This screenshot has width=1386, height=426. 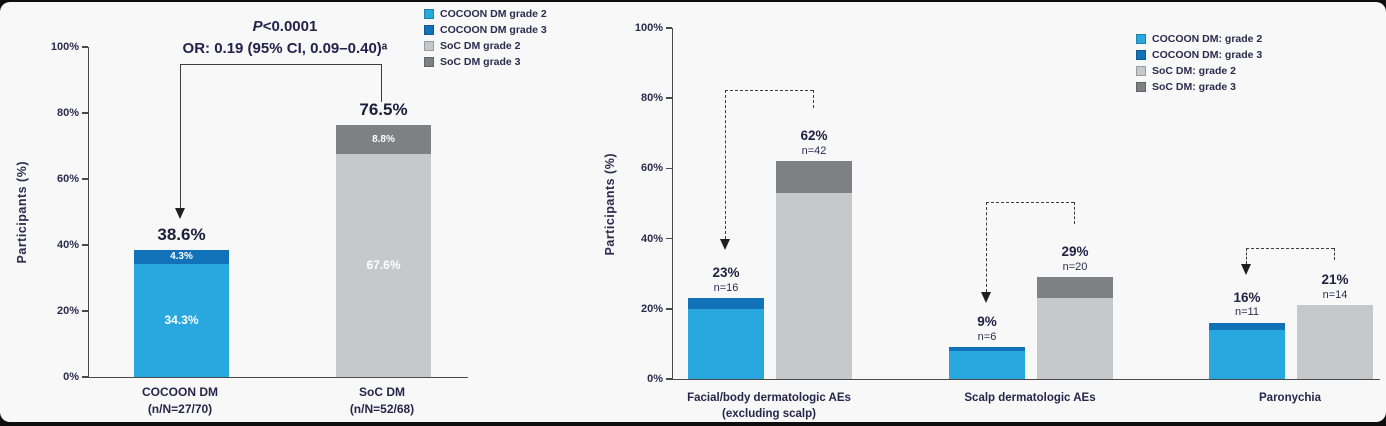 What do you see at coordinates (382, 400) in the screenshot?
I see `x-category-label: SoC DM (n/N=52/68)` at bounding box center [382, 400].